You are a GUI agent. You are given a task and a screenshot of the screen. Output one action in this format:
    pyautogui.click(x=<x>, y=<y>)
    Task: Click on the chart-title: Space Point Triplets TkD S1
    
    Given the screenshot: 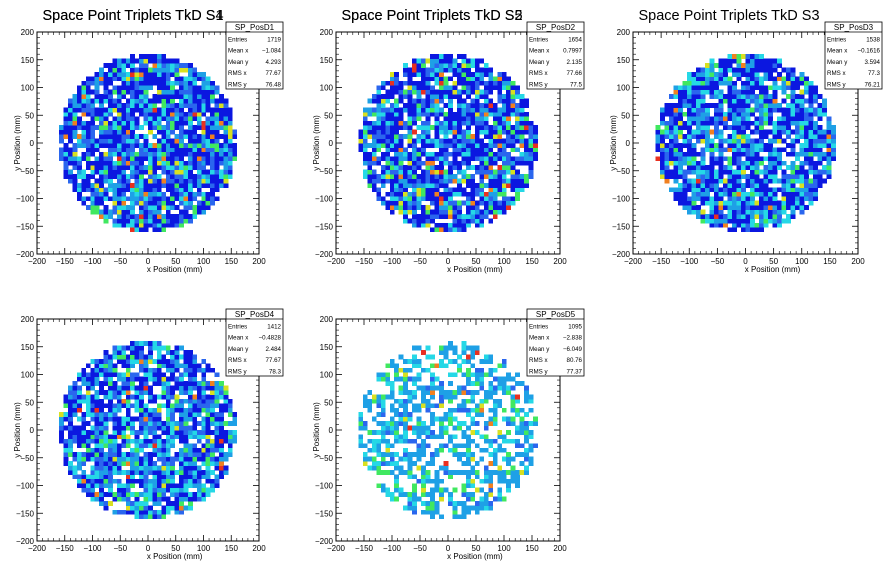 What is the action you would take?
    pyautogui.click(x=132, y=16)
    